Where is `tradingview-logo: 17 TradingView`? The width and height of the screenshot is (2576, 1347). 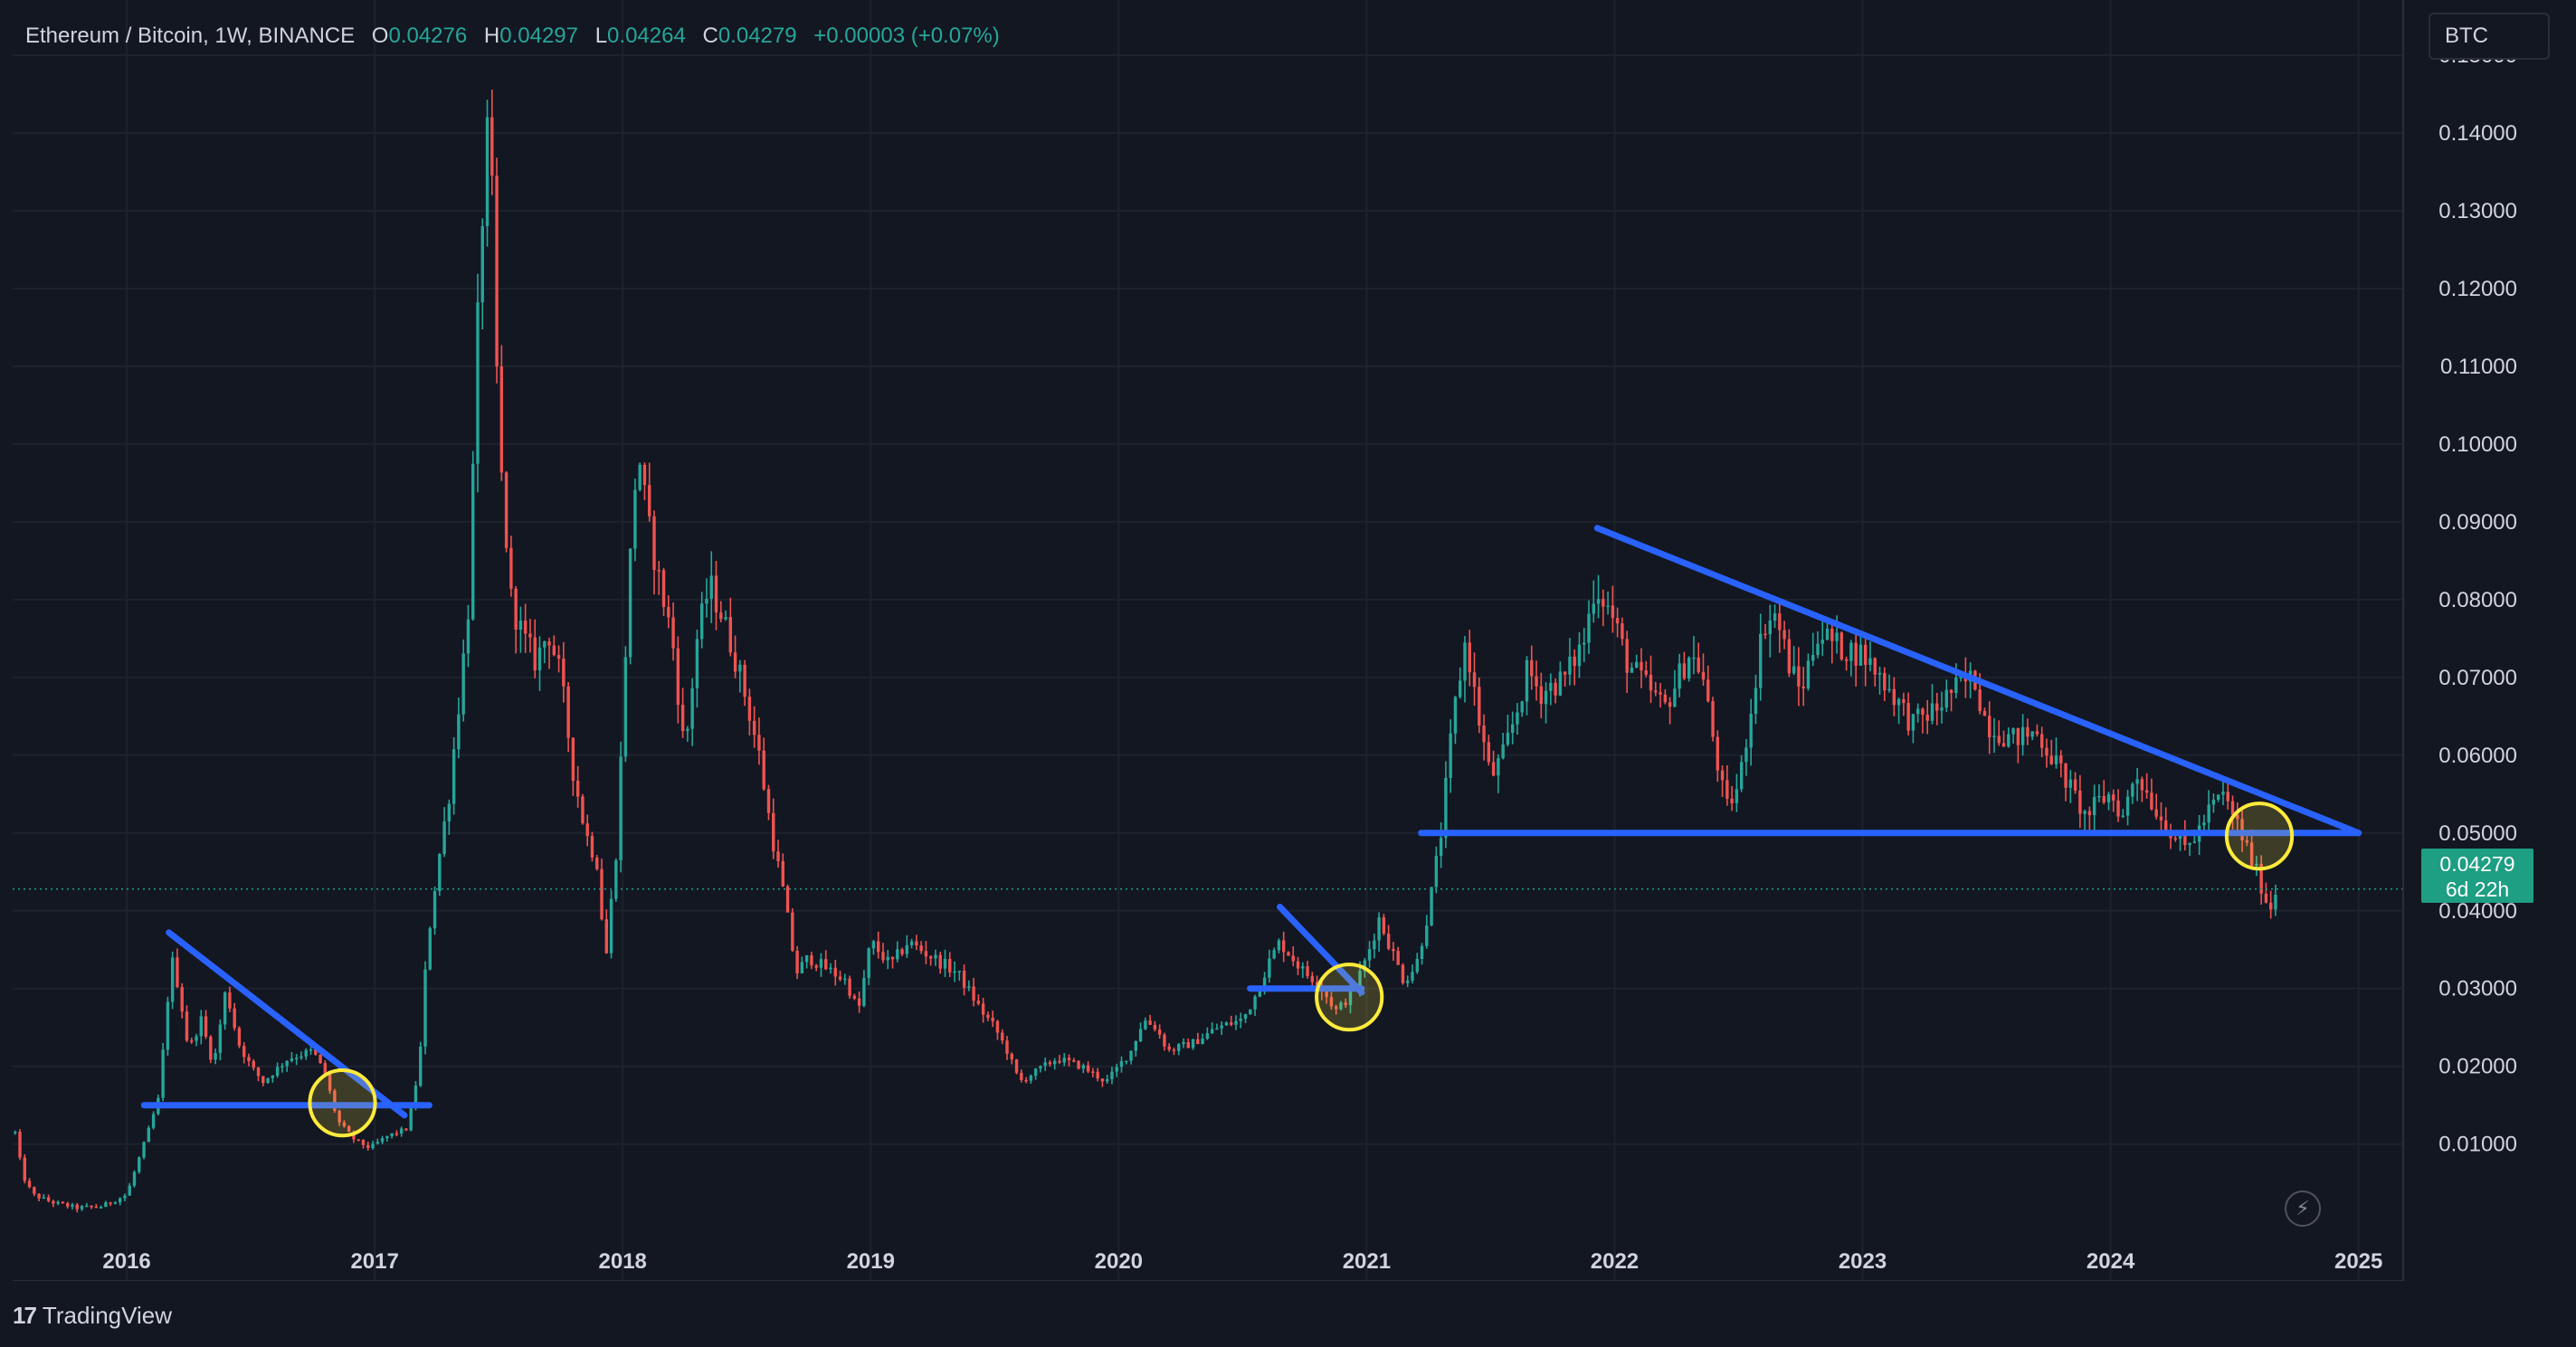 tradingview-logo: 17 TradingView is located at coordinates (93, 1315).